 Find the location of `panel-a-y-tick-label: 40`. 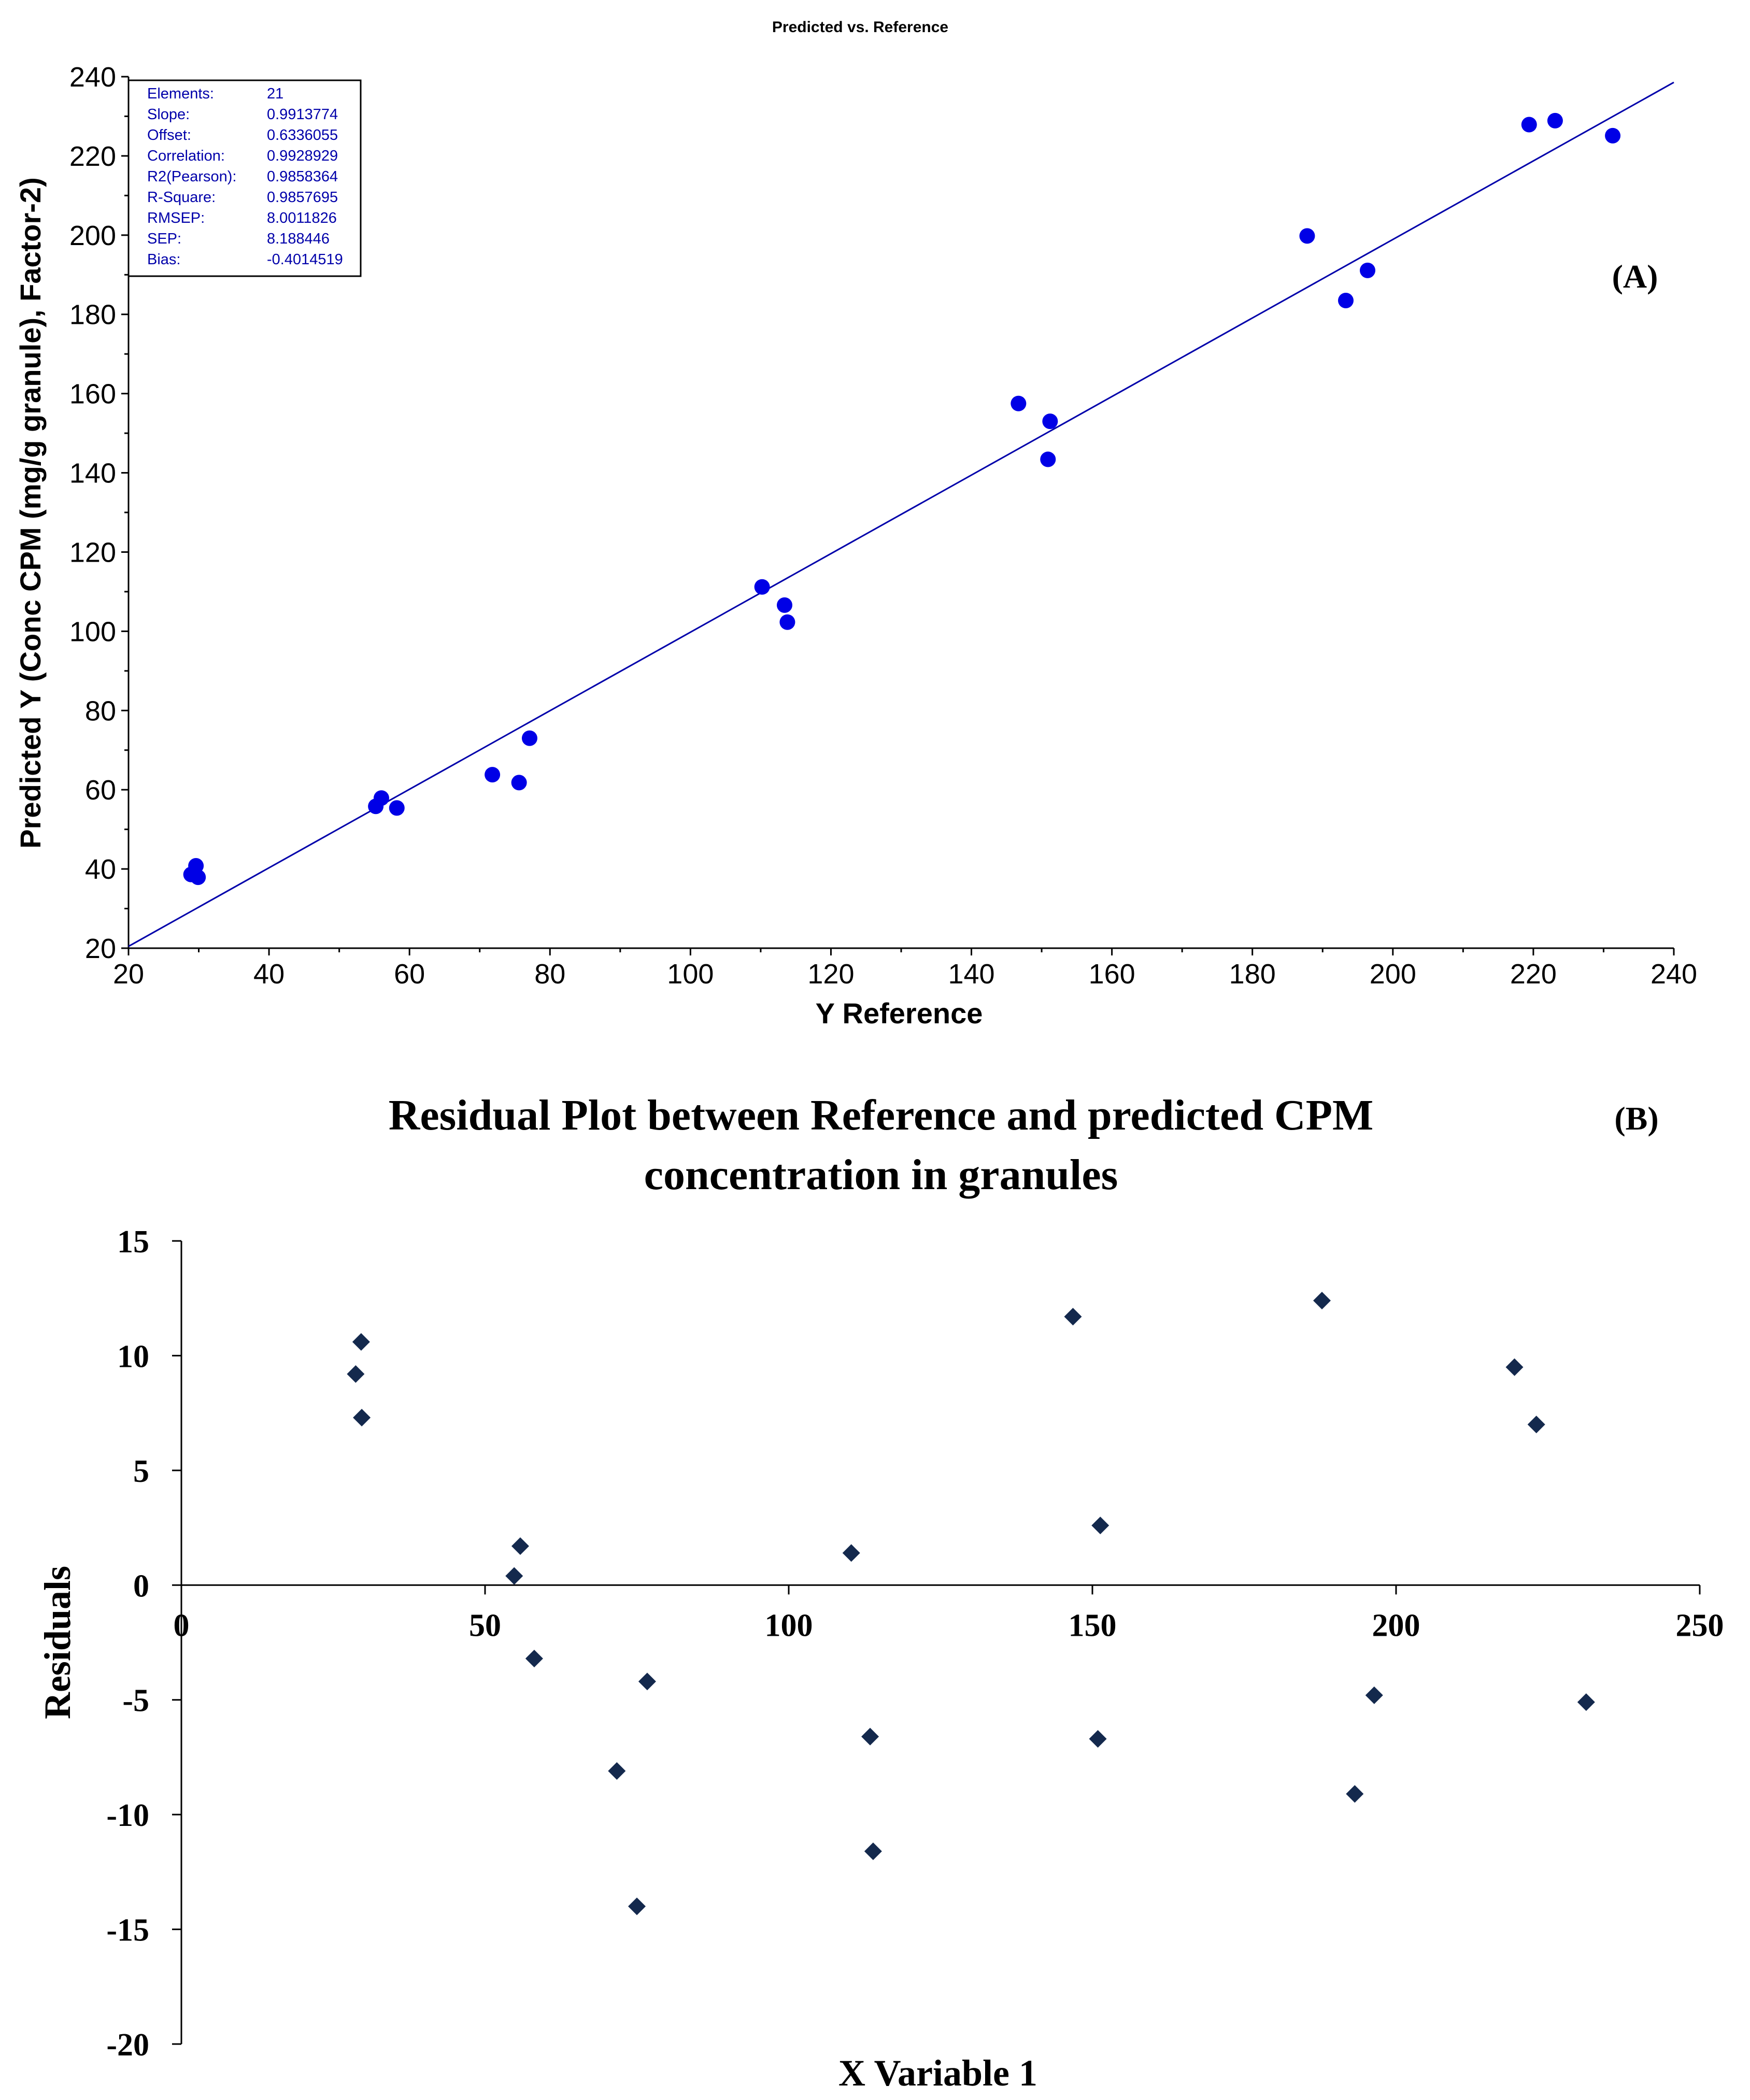

panel-a-y-tick-label: 40 is located at coordinates (100, 869).